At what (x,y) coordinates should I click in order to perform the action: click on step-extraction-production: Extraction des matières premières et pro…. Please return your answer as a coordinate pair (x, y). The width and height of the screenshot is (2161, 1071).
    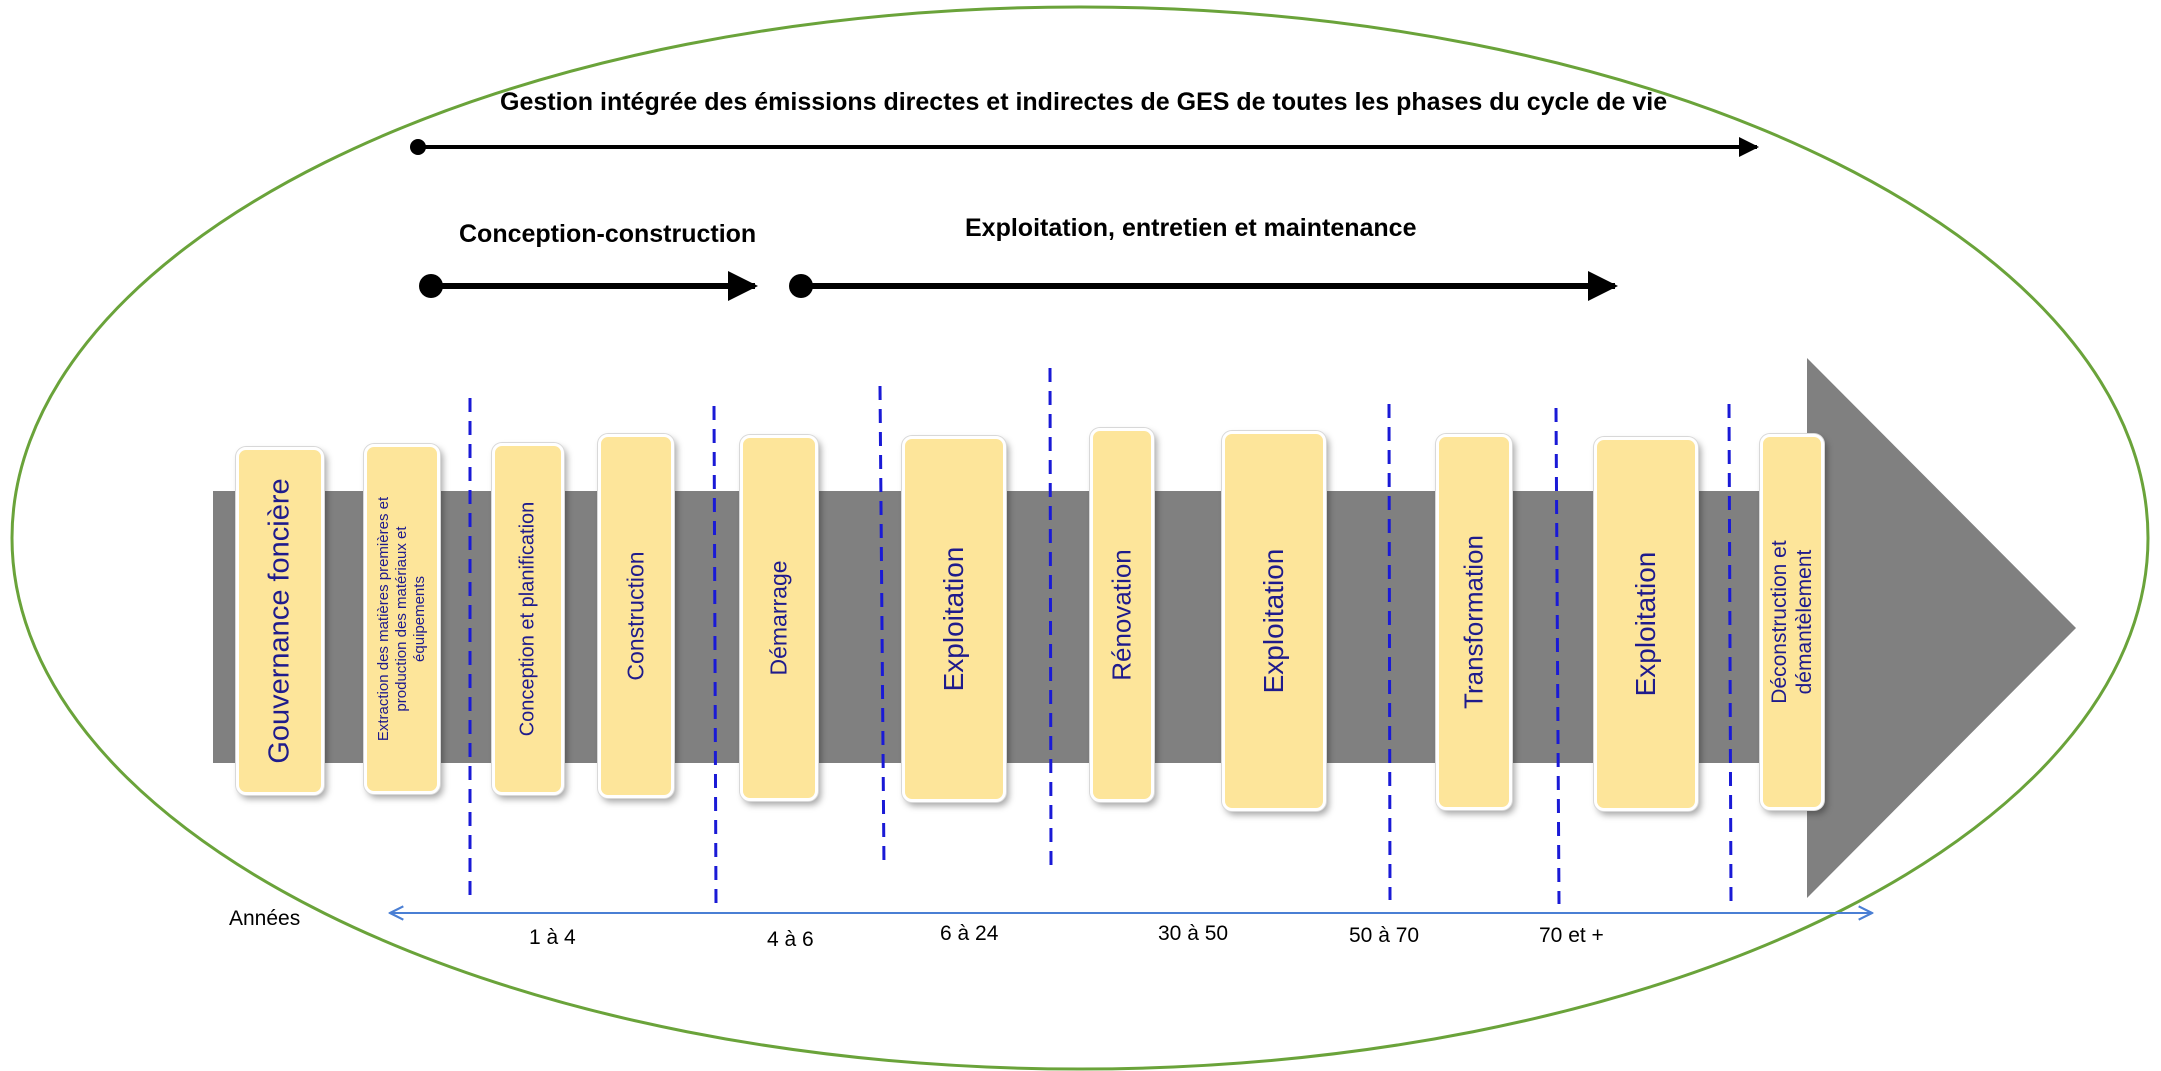
    Looking at the image, I should click on (402, 619).